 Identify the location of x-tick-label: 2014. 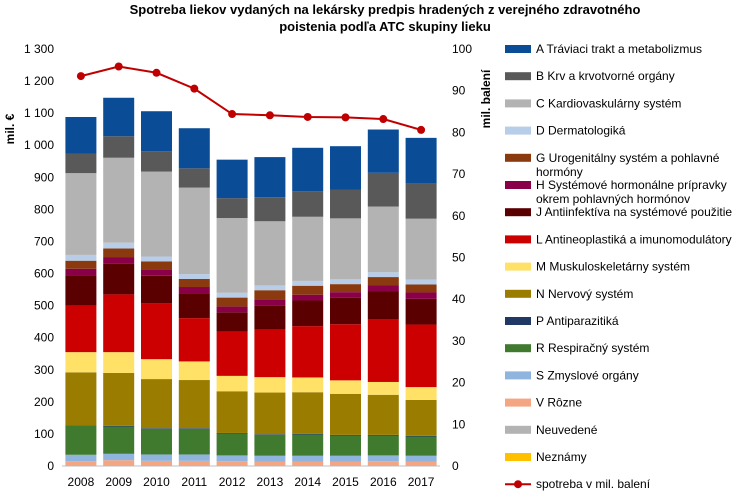
(307, 482).